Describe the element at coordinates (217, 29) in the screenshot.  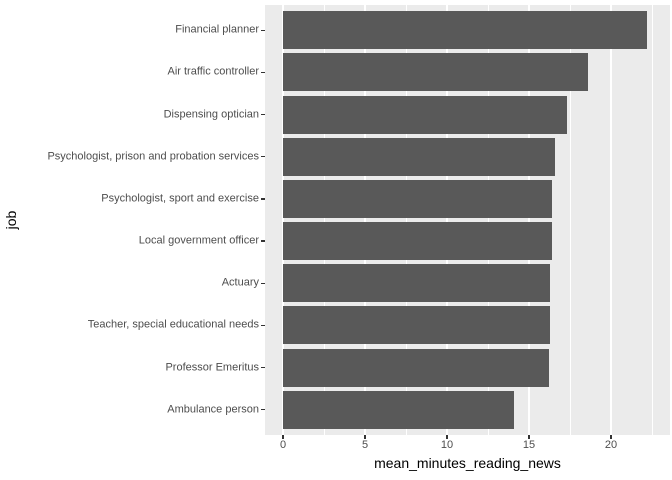
I see `category-label: Financial planner` at that location.